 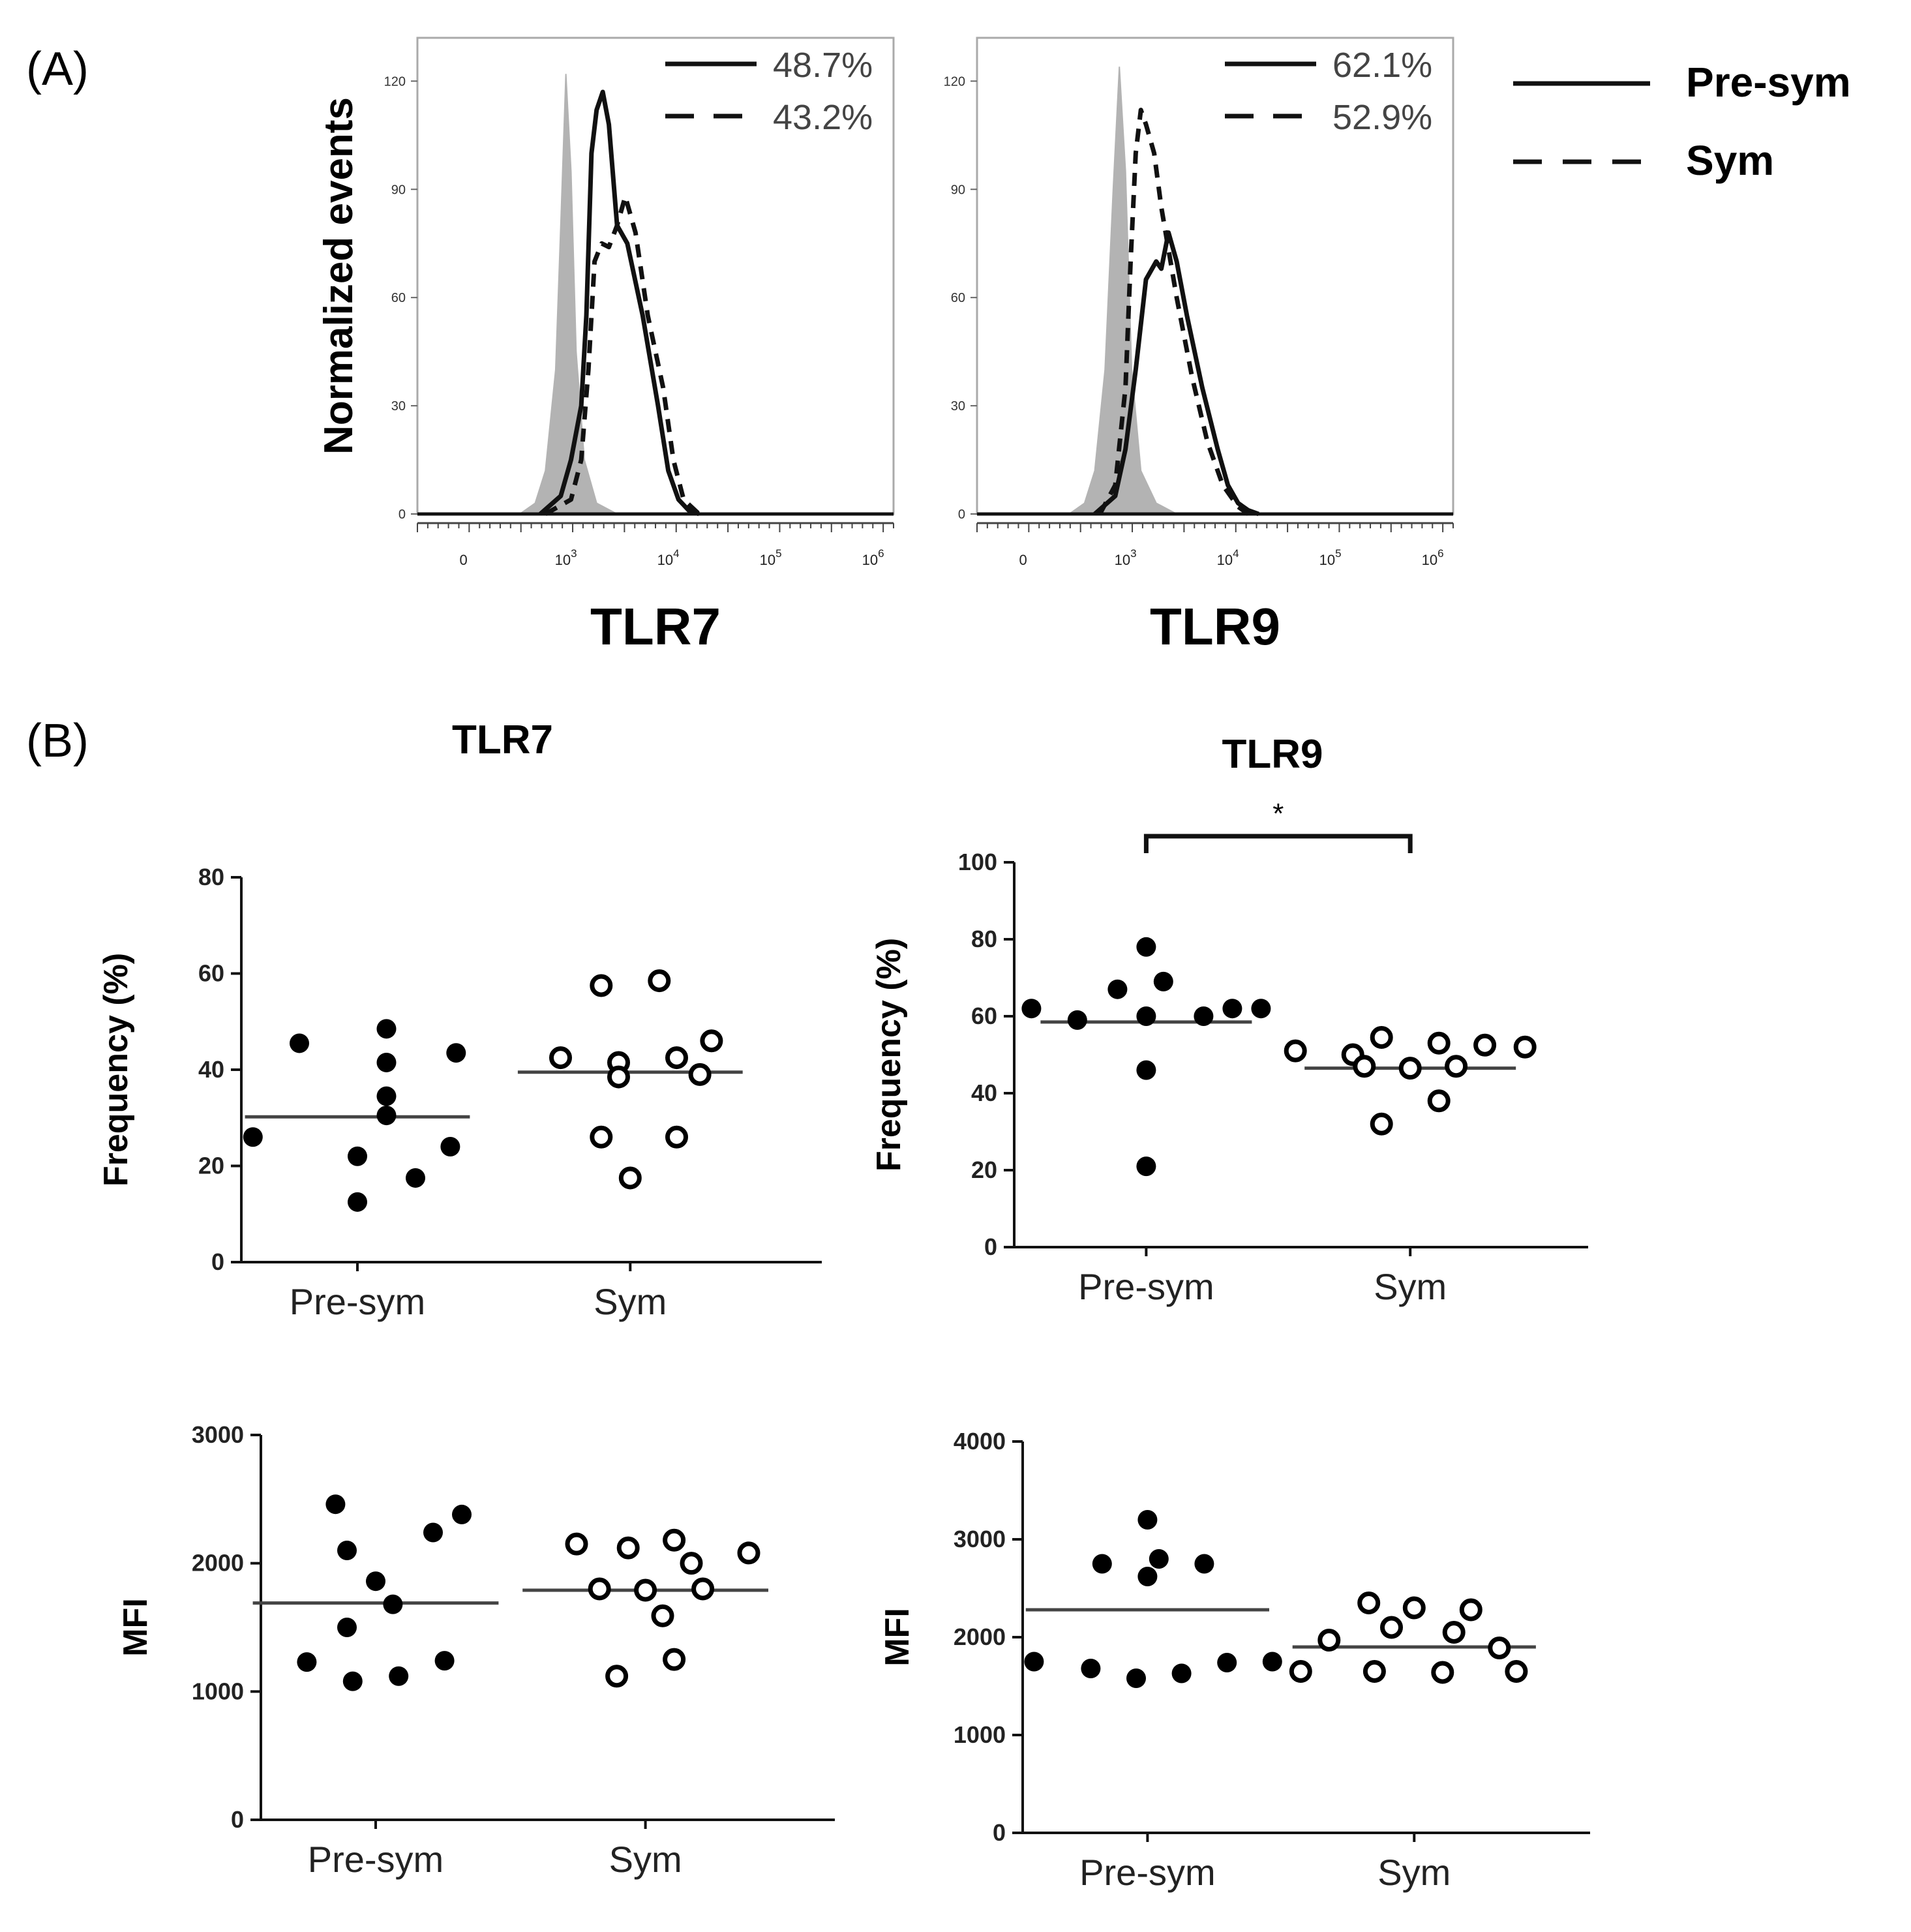 What do you see at coordinates (1278, 814) in the screenshot?
I see `significance-marker: *` at bounding box center [1278, 814].